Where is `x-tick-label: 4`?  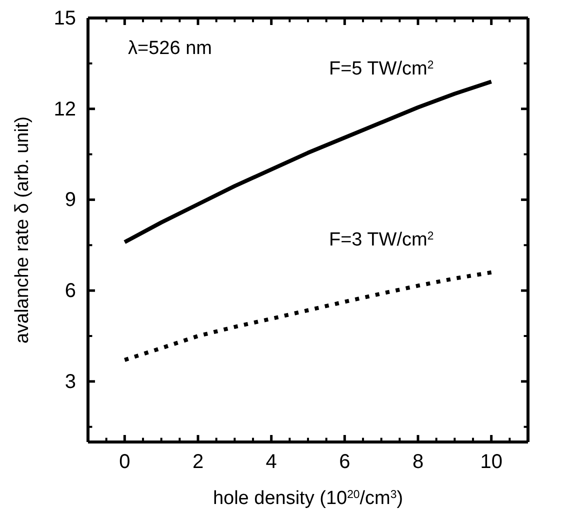
x-tick-label: 4 is located at coordinates (271, 462).